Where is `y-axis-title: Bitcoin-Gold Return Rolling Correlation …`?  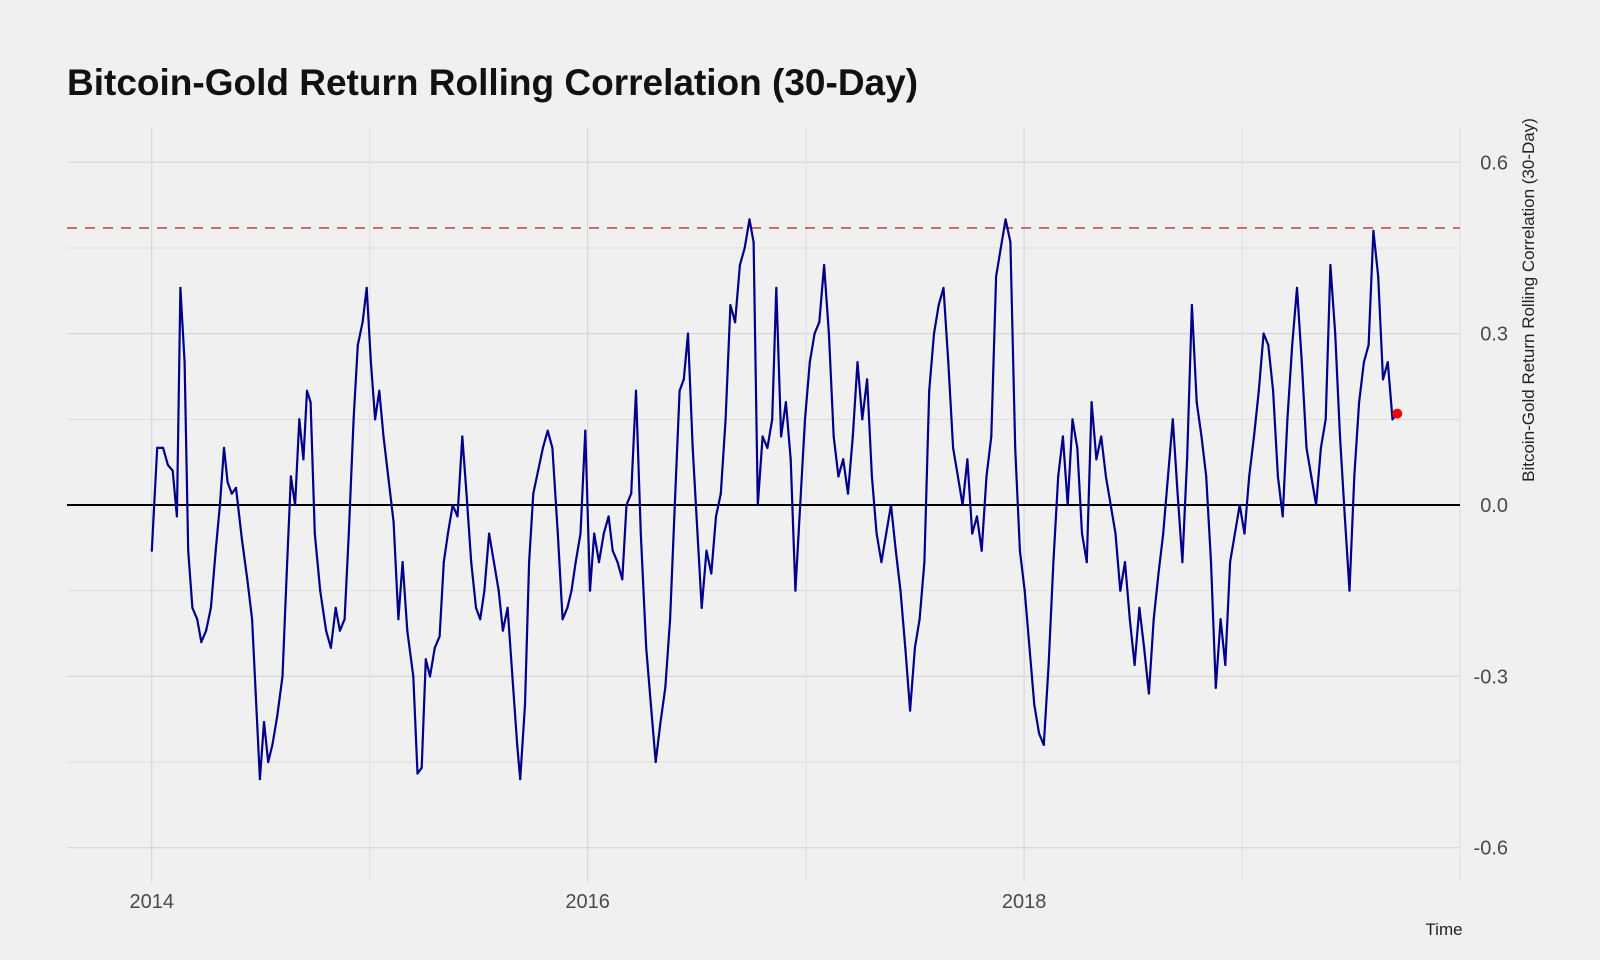 y-axis-title: Bitcoin-Gold Return Rolling Correlation … is located at coordinates (1528, 300).